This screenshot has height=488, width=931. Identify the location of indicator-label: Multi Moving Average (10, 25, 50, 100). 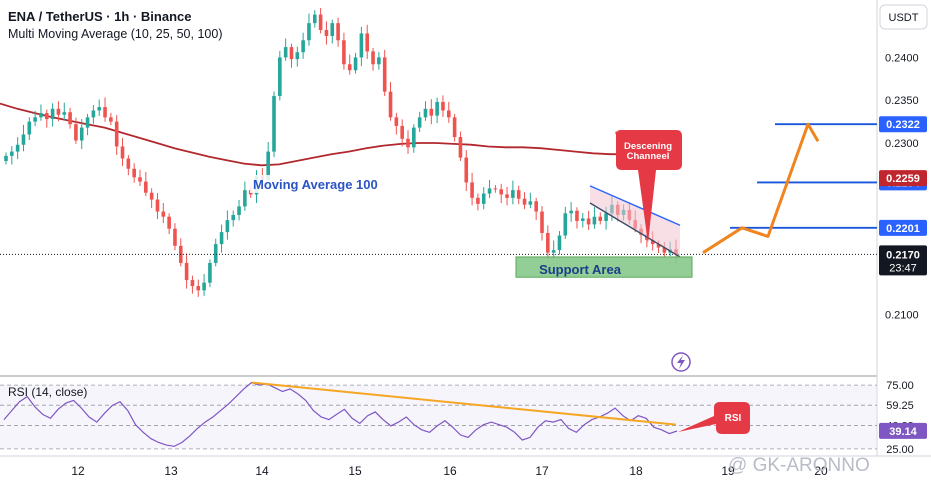
(115, 34).